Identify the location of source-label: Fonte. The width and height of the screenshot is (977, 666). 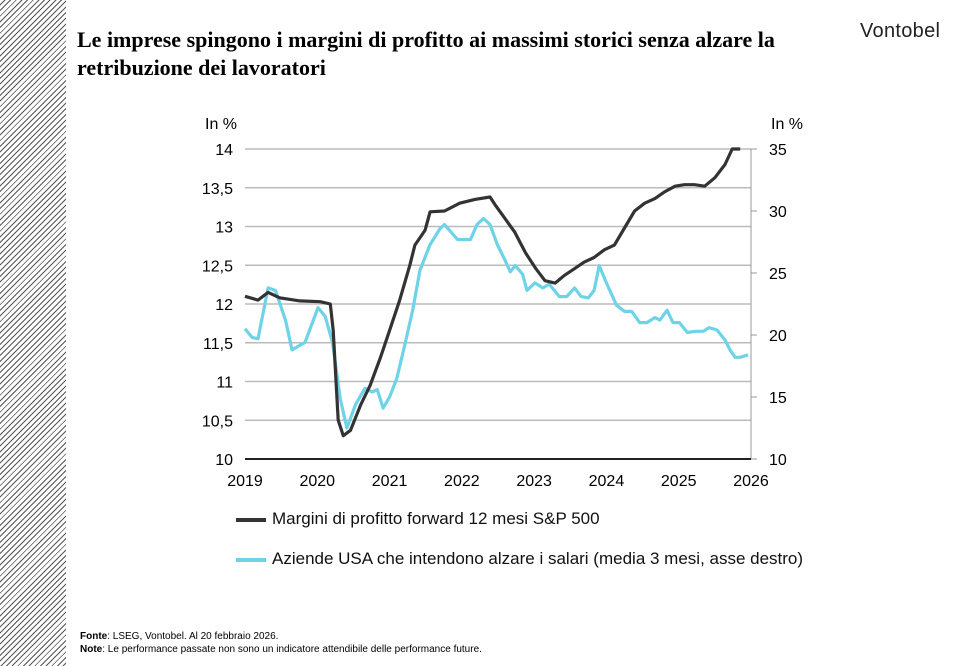
(94, 636).